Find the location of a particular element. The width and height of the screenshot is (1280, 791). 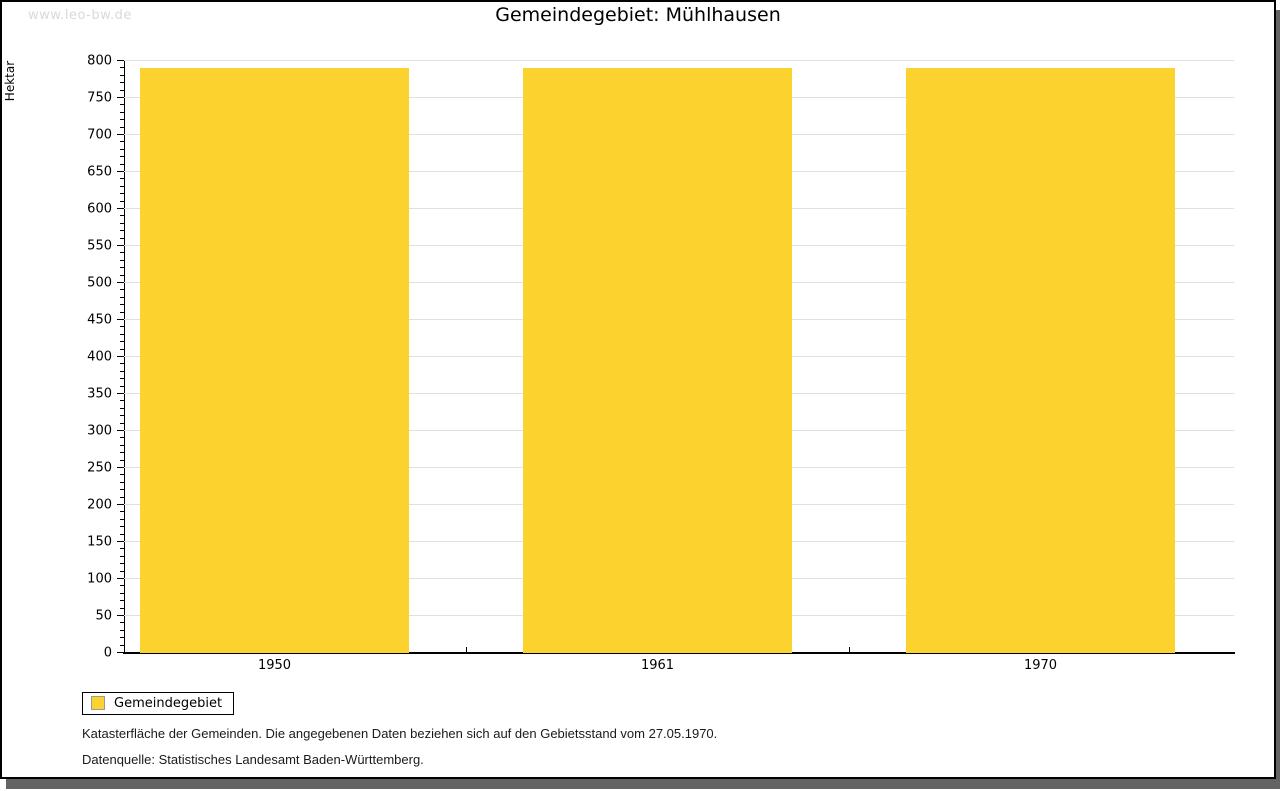

x-axis-line is located at coordinates (679, 653).